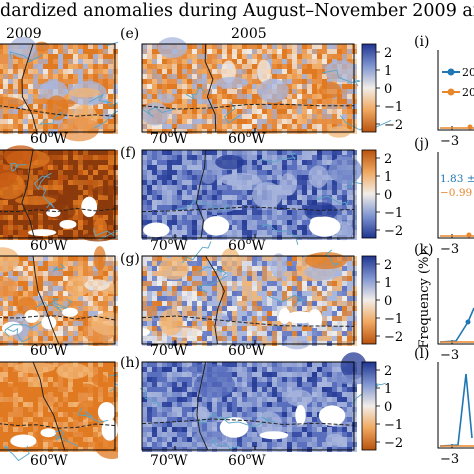  What do you see at coordinates (421, 42) in the screenshot?
I see `panel-label-i: (i)` at bounding box center [421, 42].